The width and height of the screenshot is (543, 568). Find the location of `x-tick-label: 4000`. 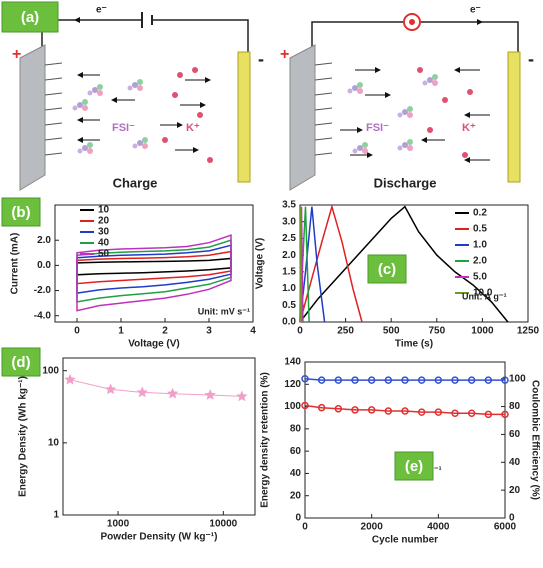

x-tick-label: 4000 is located at coordinates (438, 527).